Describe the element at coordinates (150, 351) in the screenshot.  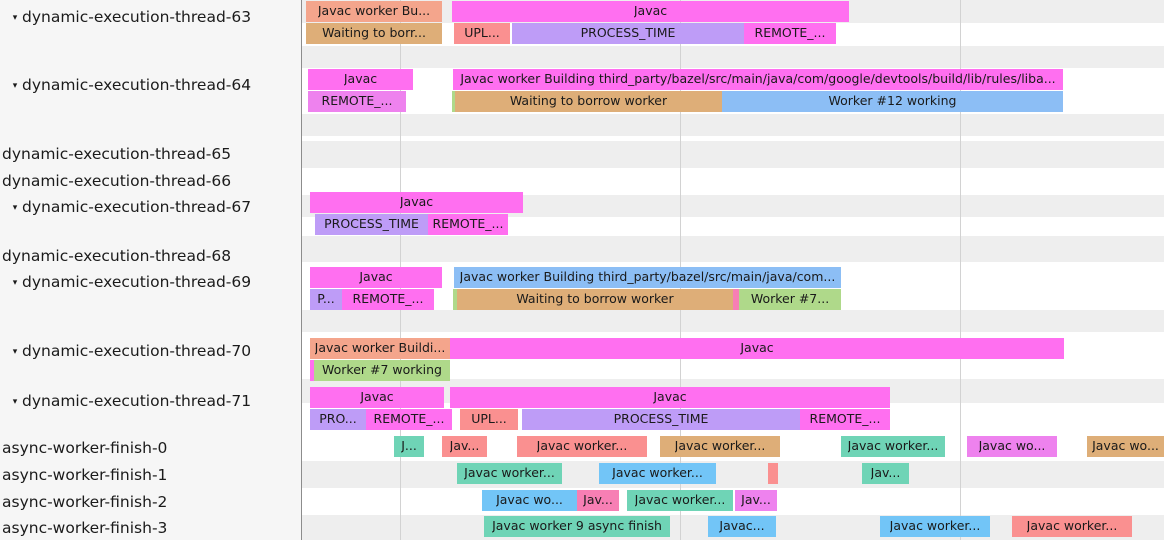
I see `track-label-dynamic-execution-thread-70: ▾ dynamic-execution-thread-70` at that location.